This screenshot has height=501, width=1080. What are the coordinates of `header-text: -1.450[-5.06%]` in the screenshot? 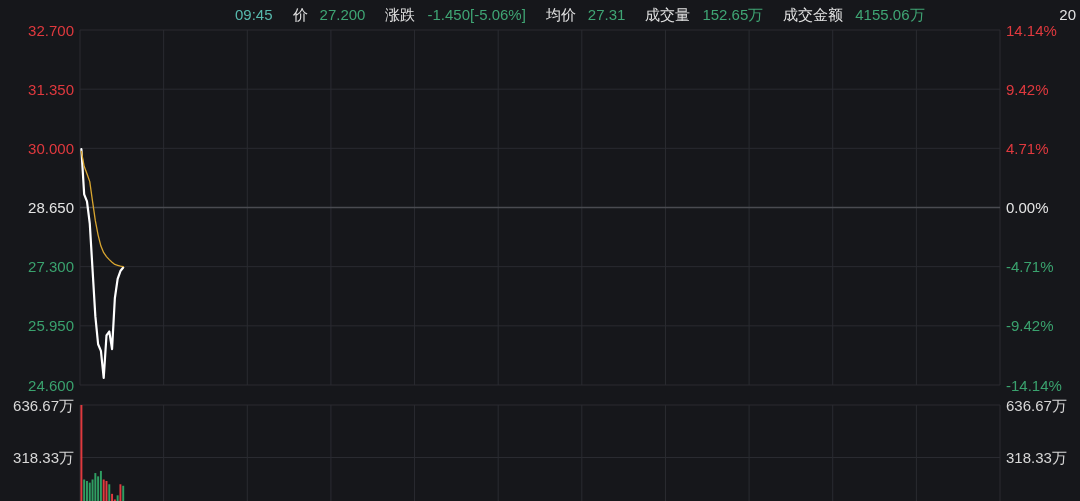 It's located at (476, 14).